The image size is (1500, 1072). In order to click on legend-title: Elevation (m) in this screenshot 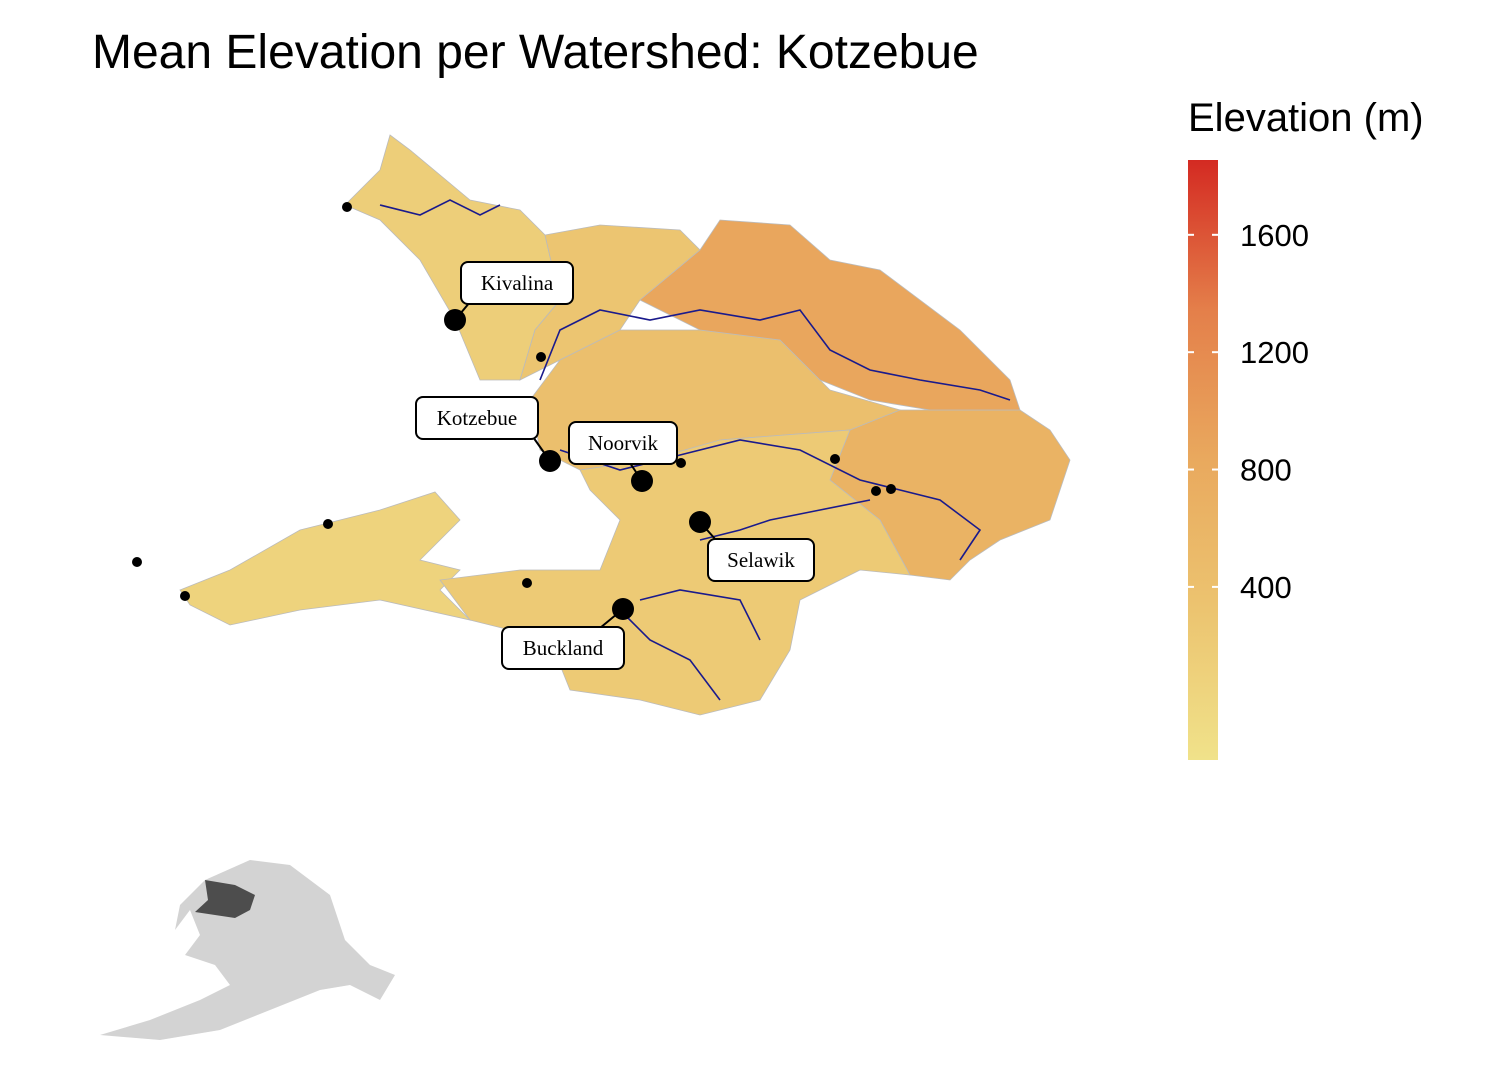, I will do `click(1306, 118)`.